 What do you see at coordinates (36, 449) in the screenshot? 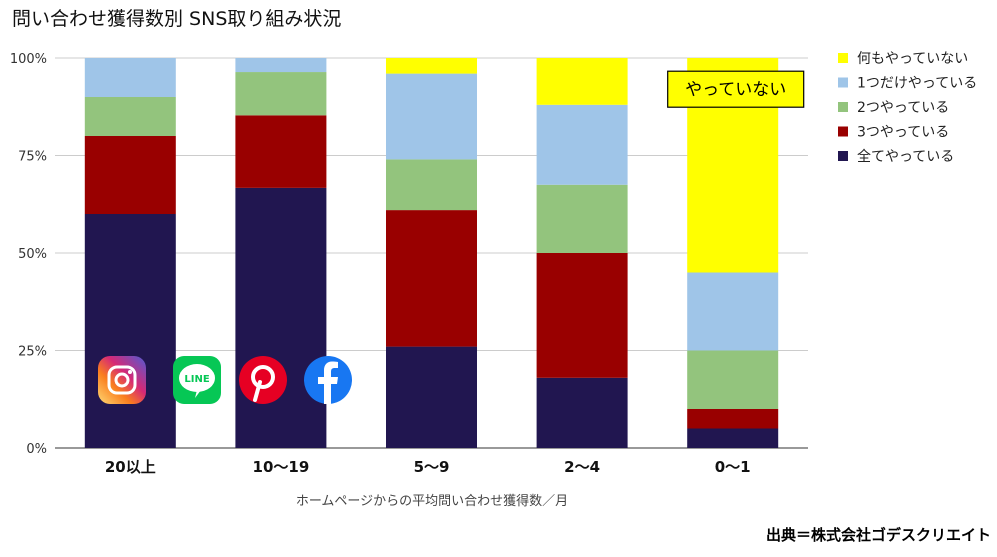
I see `y-tick-label: 0%` at bounding box center [36, 449].